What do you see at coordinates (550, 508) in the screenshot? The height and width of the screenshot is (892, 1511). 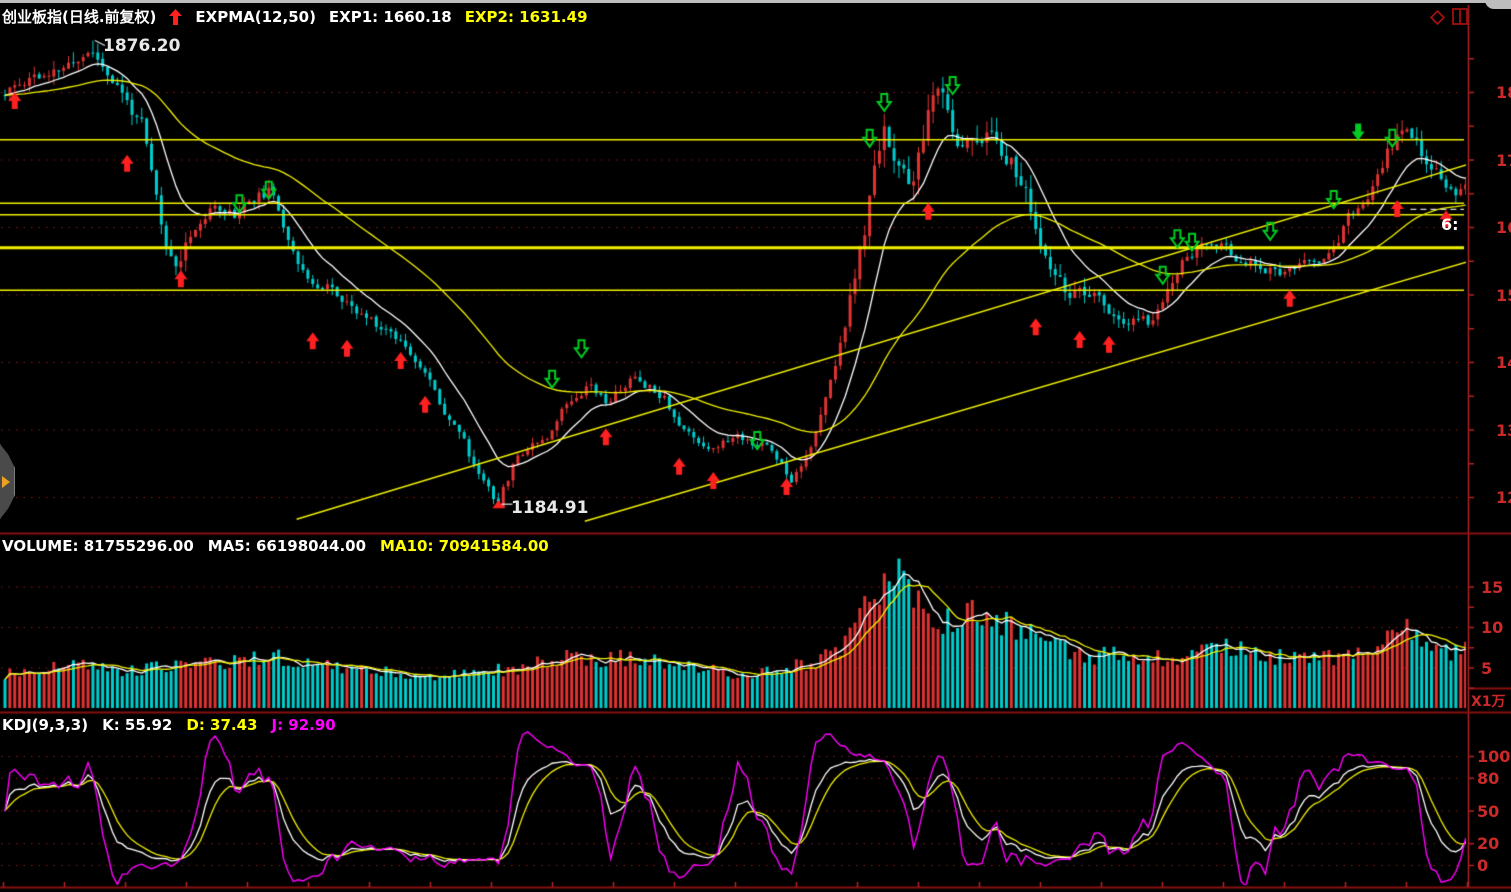 I see `trough-price-label: 1184.91` at bounding box center [550, 508].